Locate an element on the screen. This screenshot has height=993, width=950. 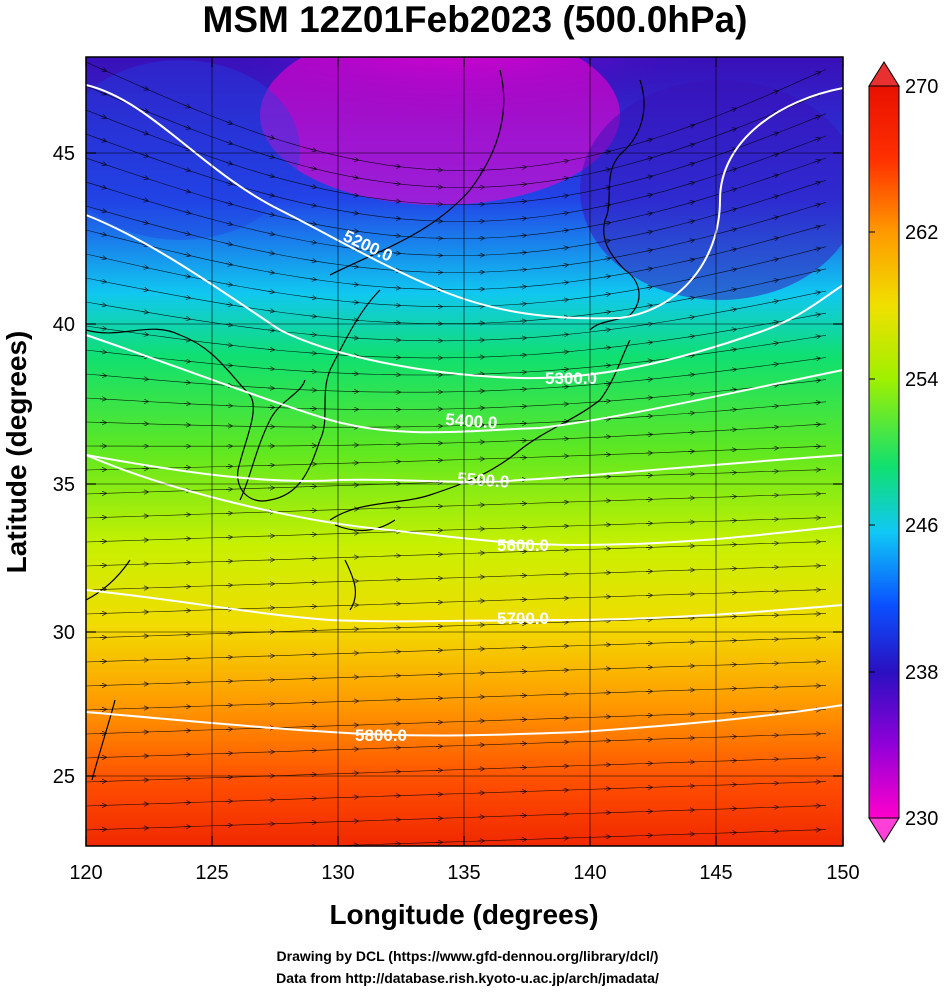
contour-label-5500: 5500.0 is located at coordinates (483, 480).